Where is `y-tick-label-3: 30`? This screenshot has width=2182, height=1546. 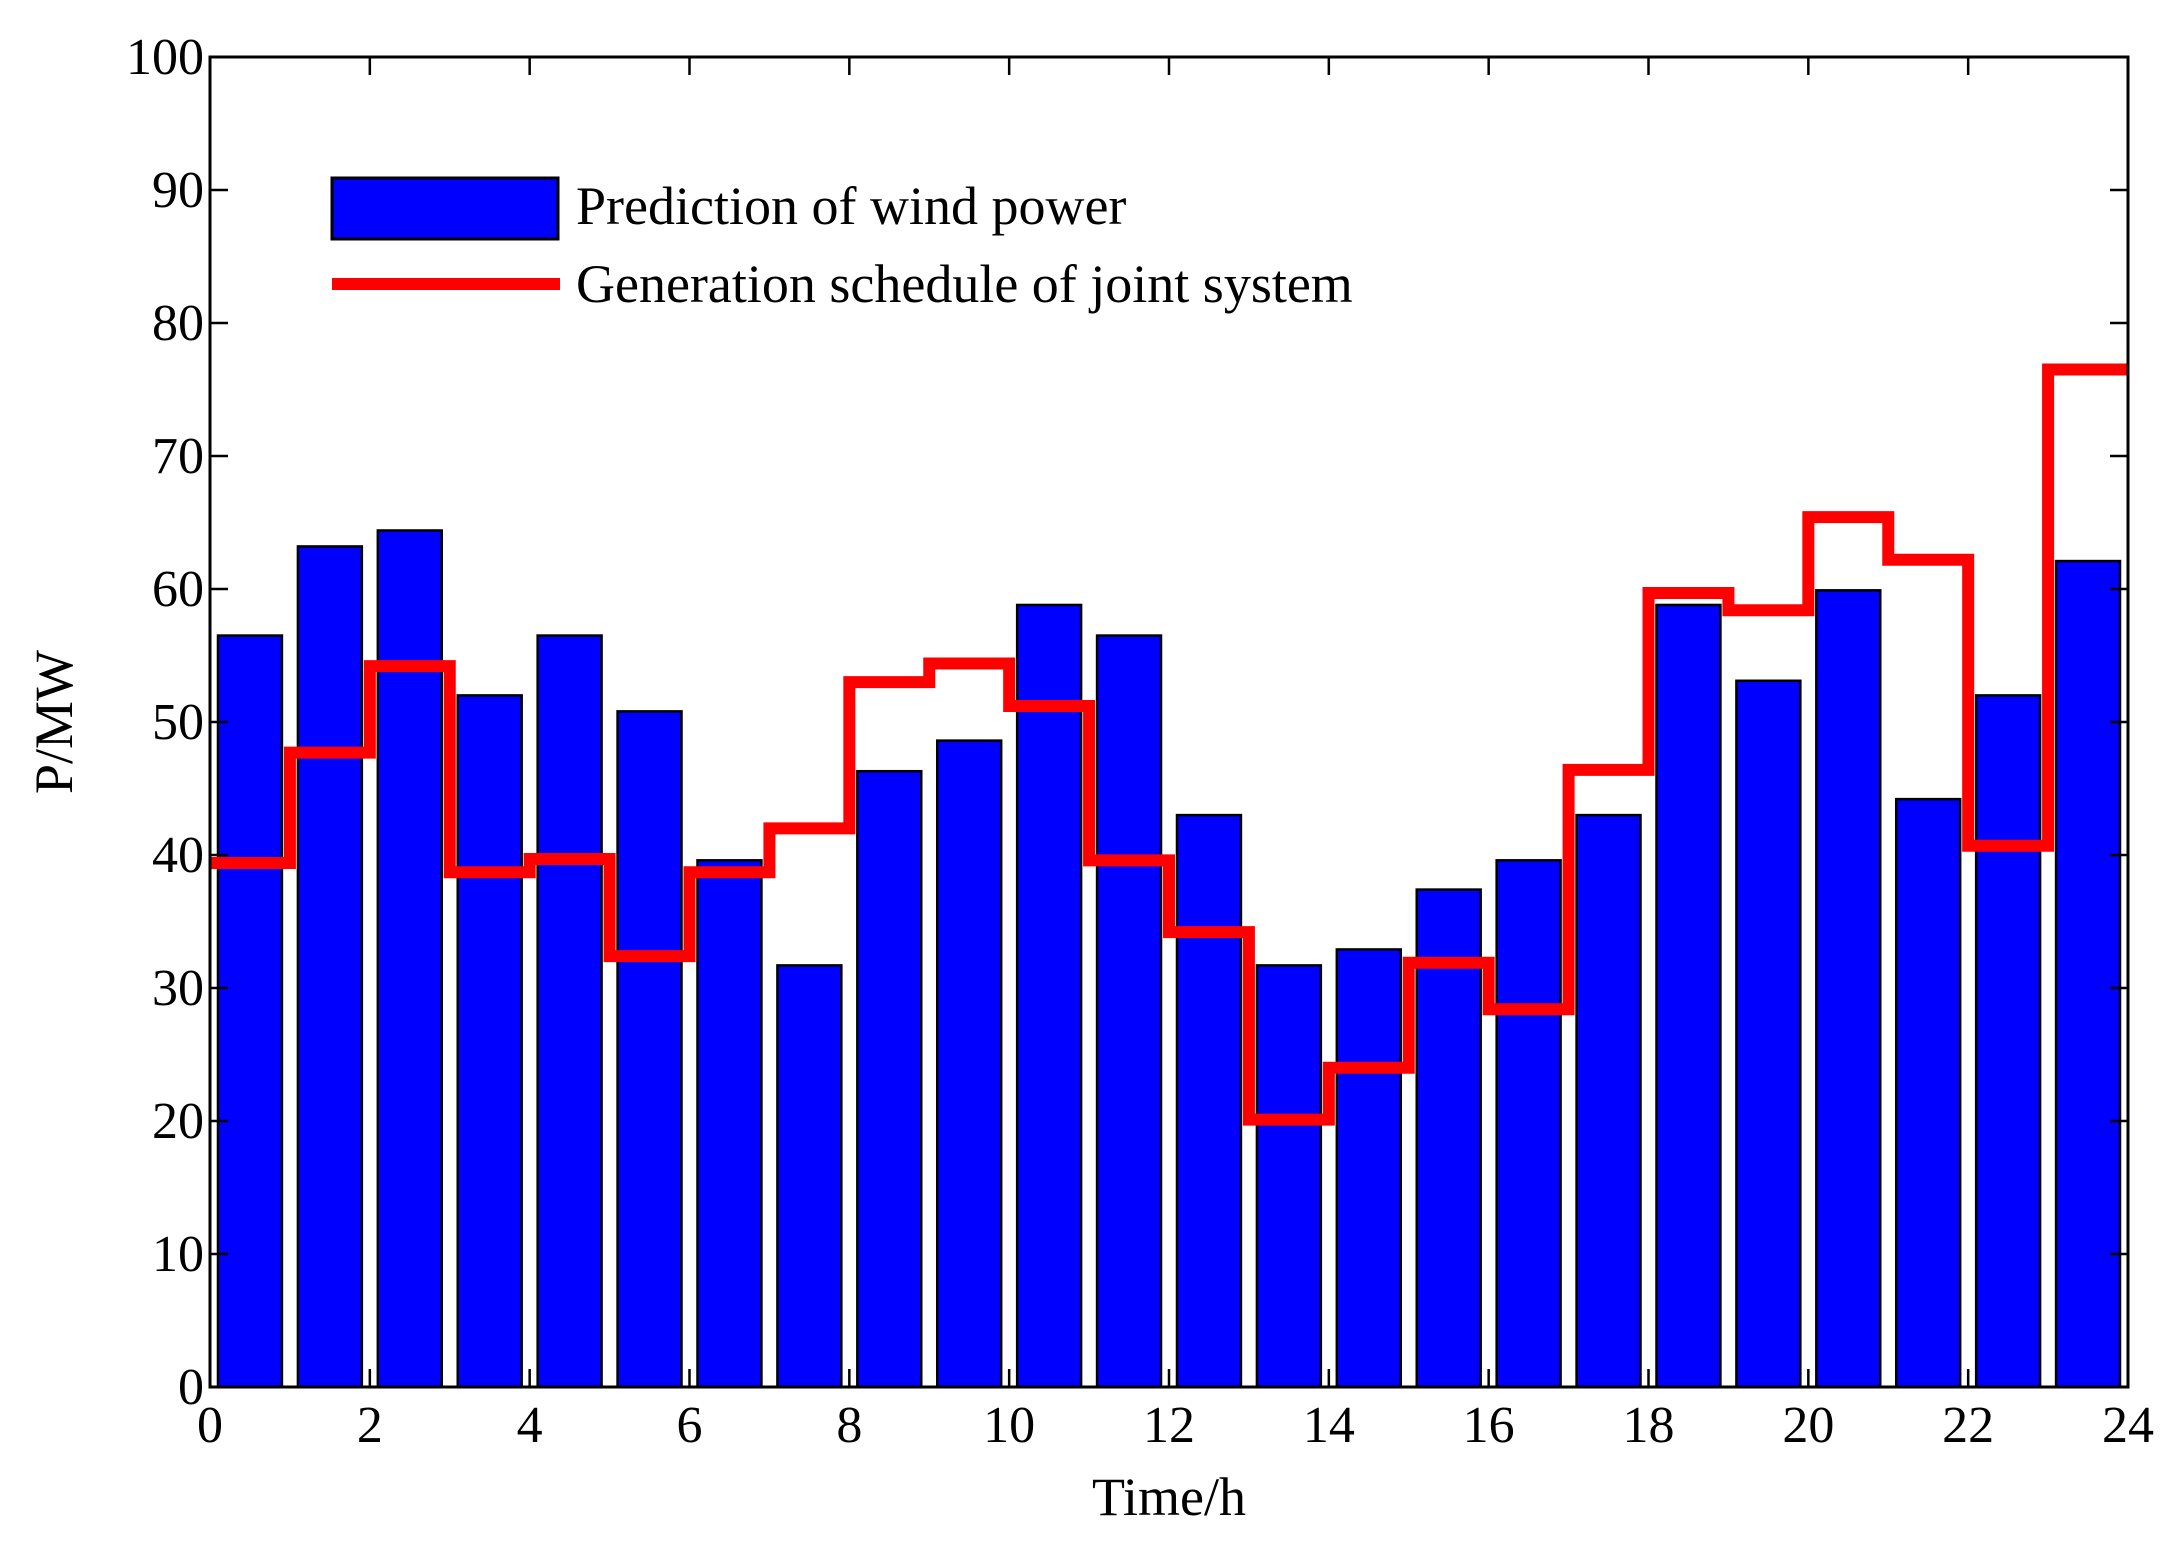
y-tick-label-3: 30 is located at coordinates (178, 988).